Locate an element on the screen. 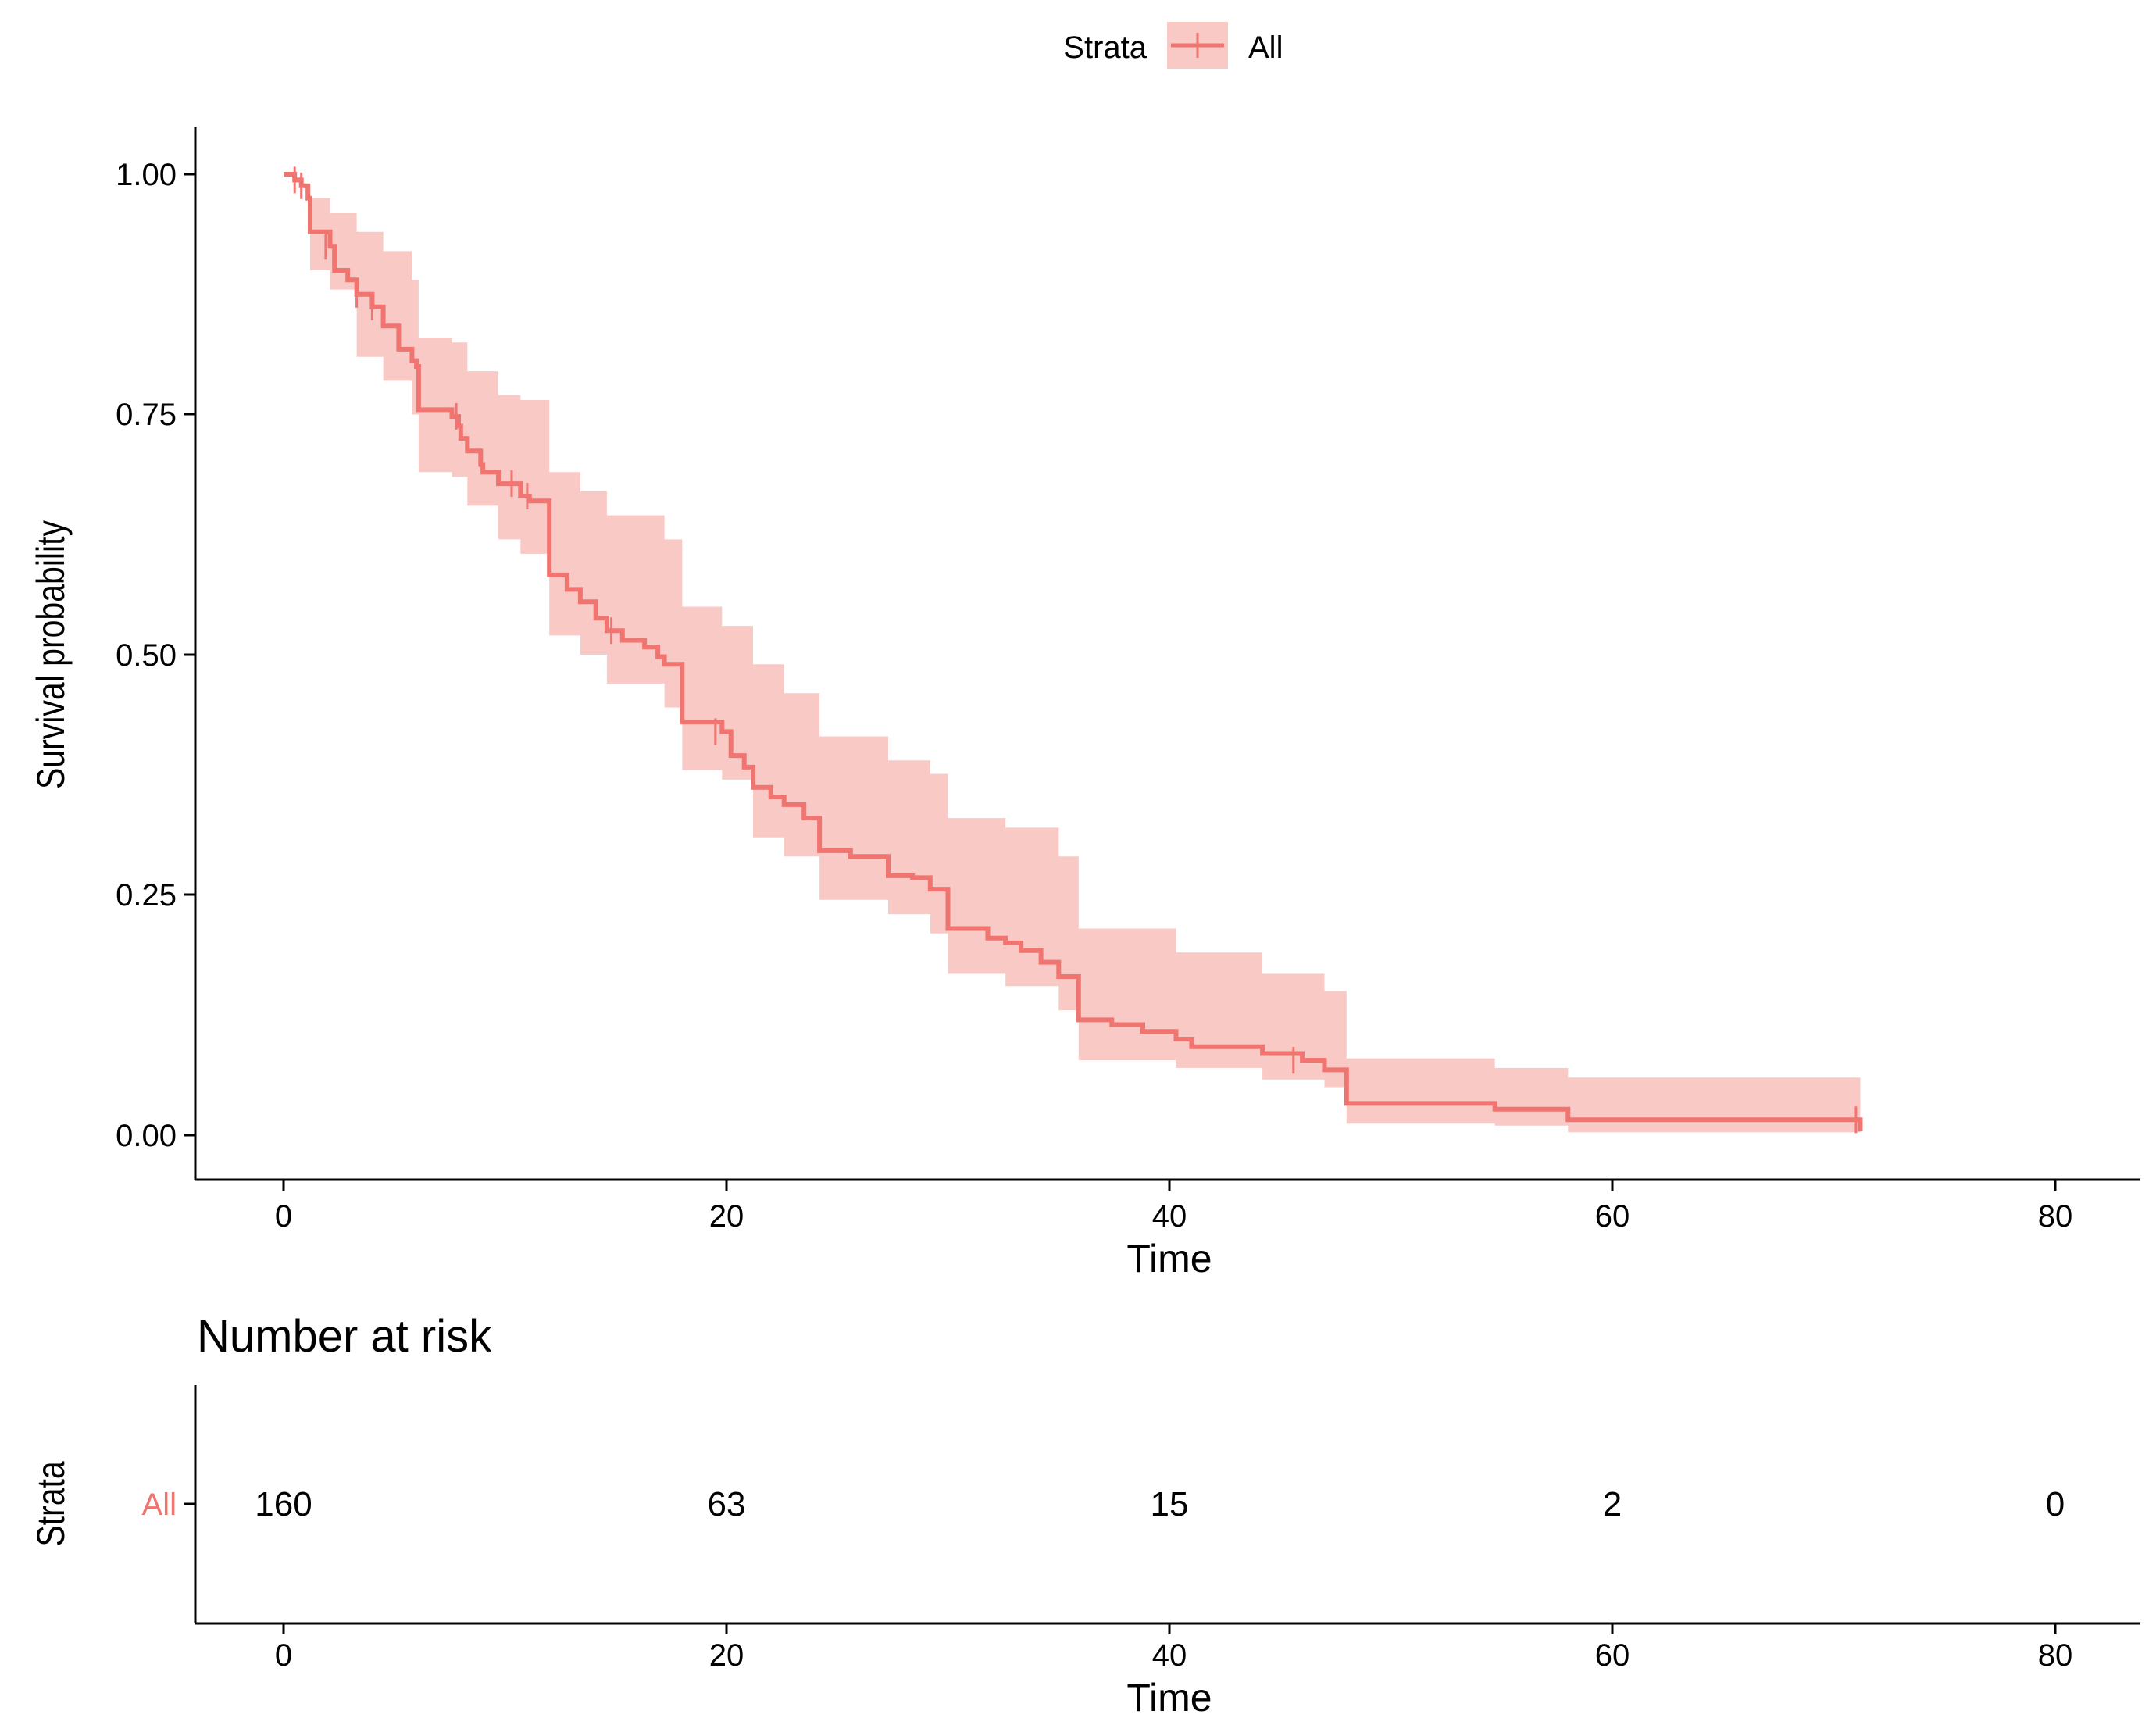  risk-table-y-axis-title: Strata is located at coordinates (51, 1504).